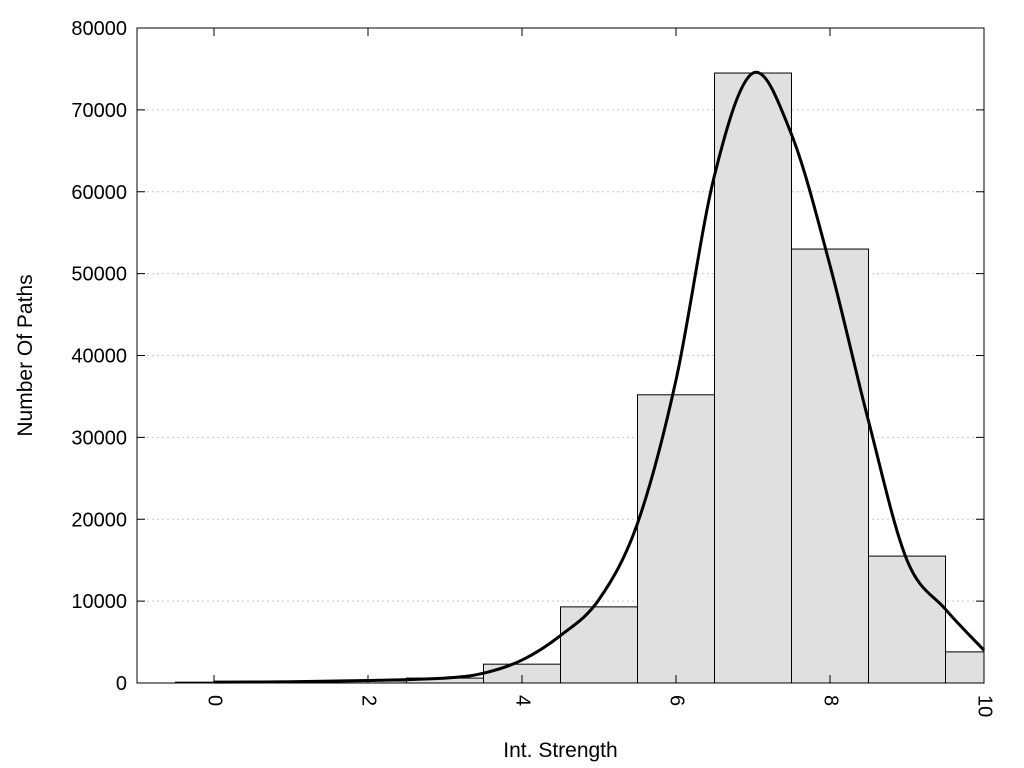 The width and height of the screenshot is (1024, 768). Describe the element at coordinates (25, 355) in the screenshot. I see `y-axis-label: Number Of Paths` at that location.